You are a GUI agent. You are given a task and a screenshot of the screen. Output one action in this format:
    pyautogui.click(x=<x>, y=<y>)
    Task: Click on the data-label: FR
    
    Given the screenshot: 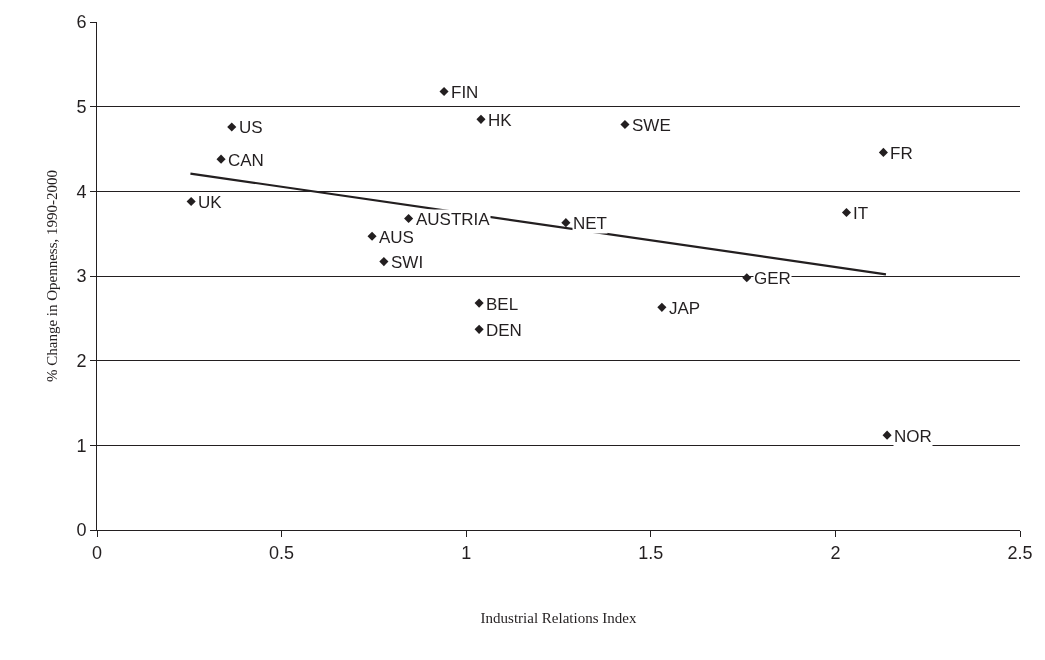 What is the action you would take?
    pyautogui.click(x=901, y=153)
    